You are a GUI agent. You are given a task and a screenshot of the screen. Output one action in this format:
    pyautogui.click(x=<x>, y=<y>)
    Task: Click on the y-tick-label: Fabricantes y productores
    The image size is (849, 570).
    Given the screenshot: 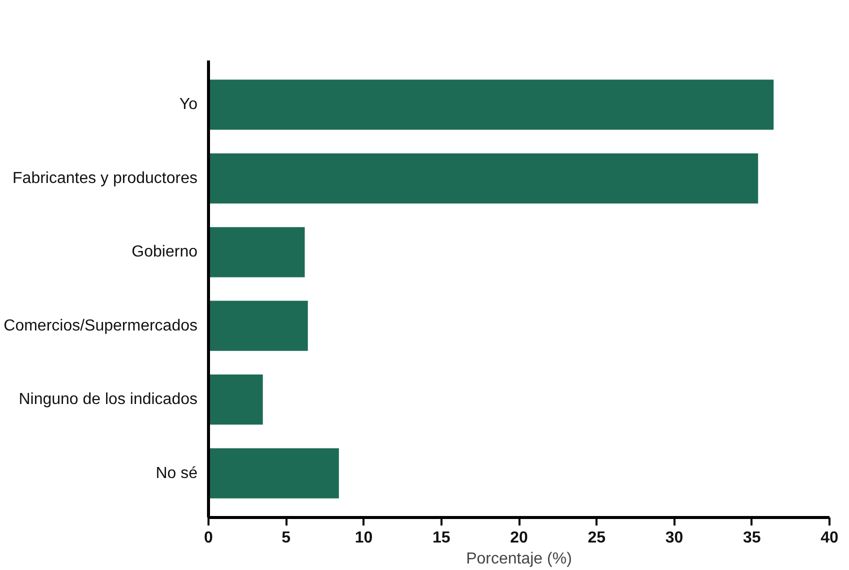 What is the action you would take?
    pyautogui.click(x=105, y=178)
    